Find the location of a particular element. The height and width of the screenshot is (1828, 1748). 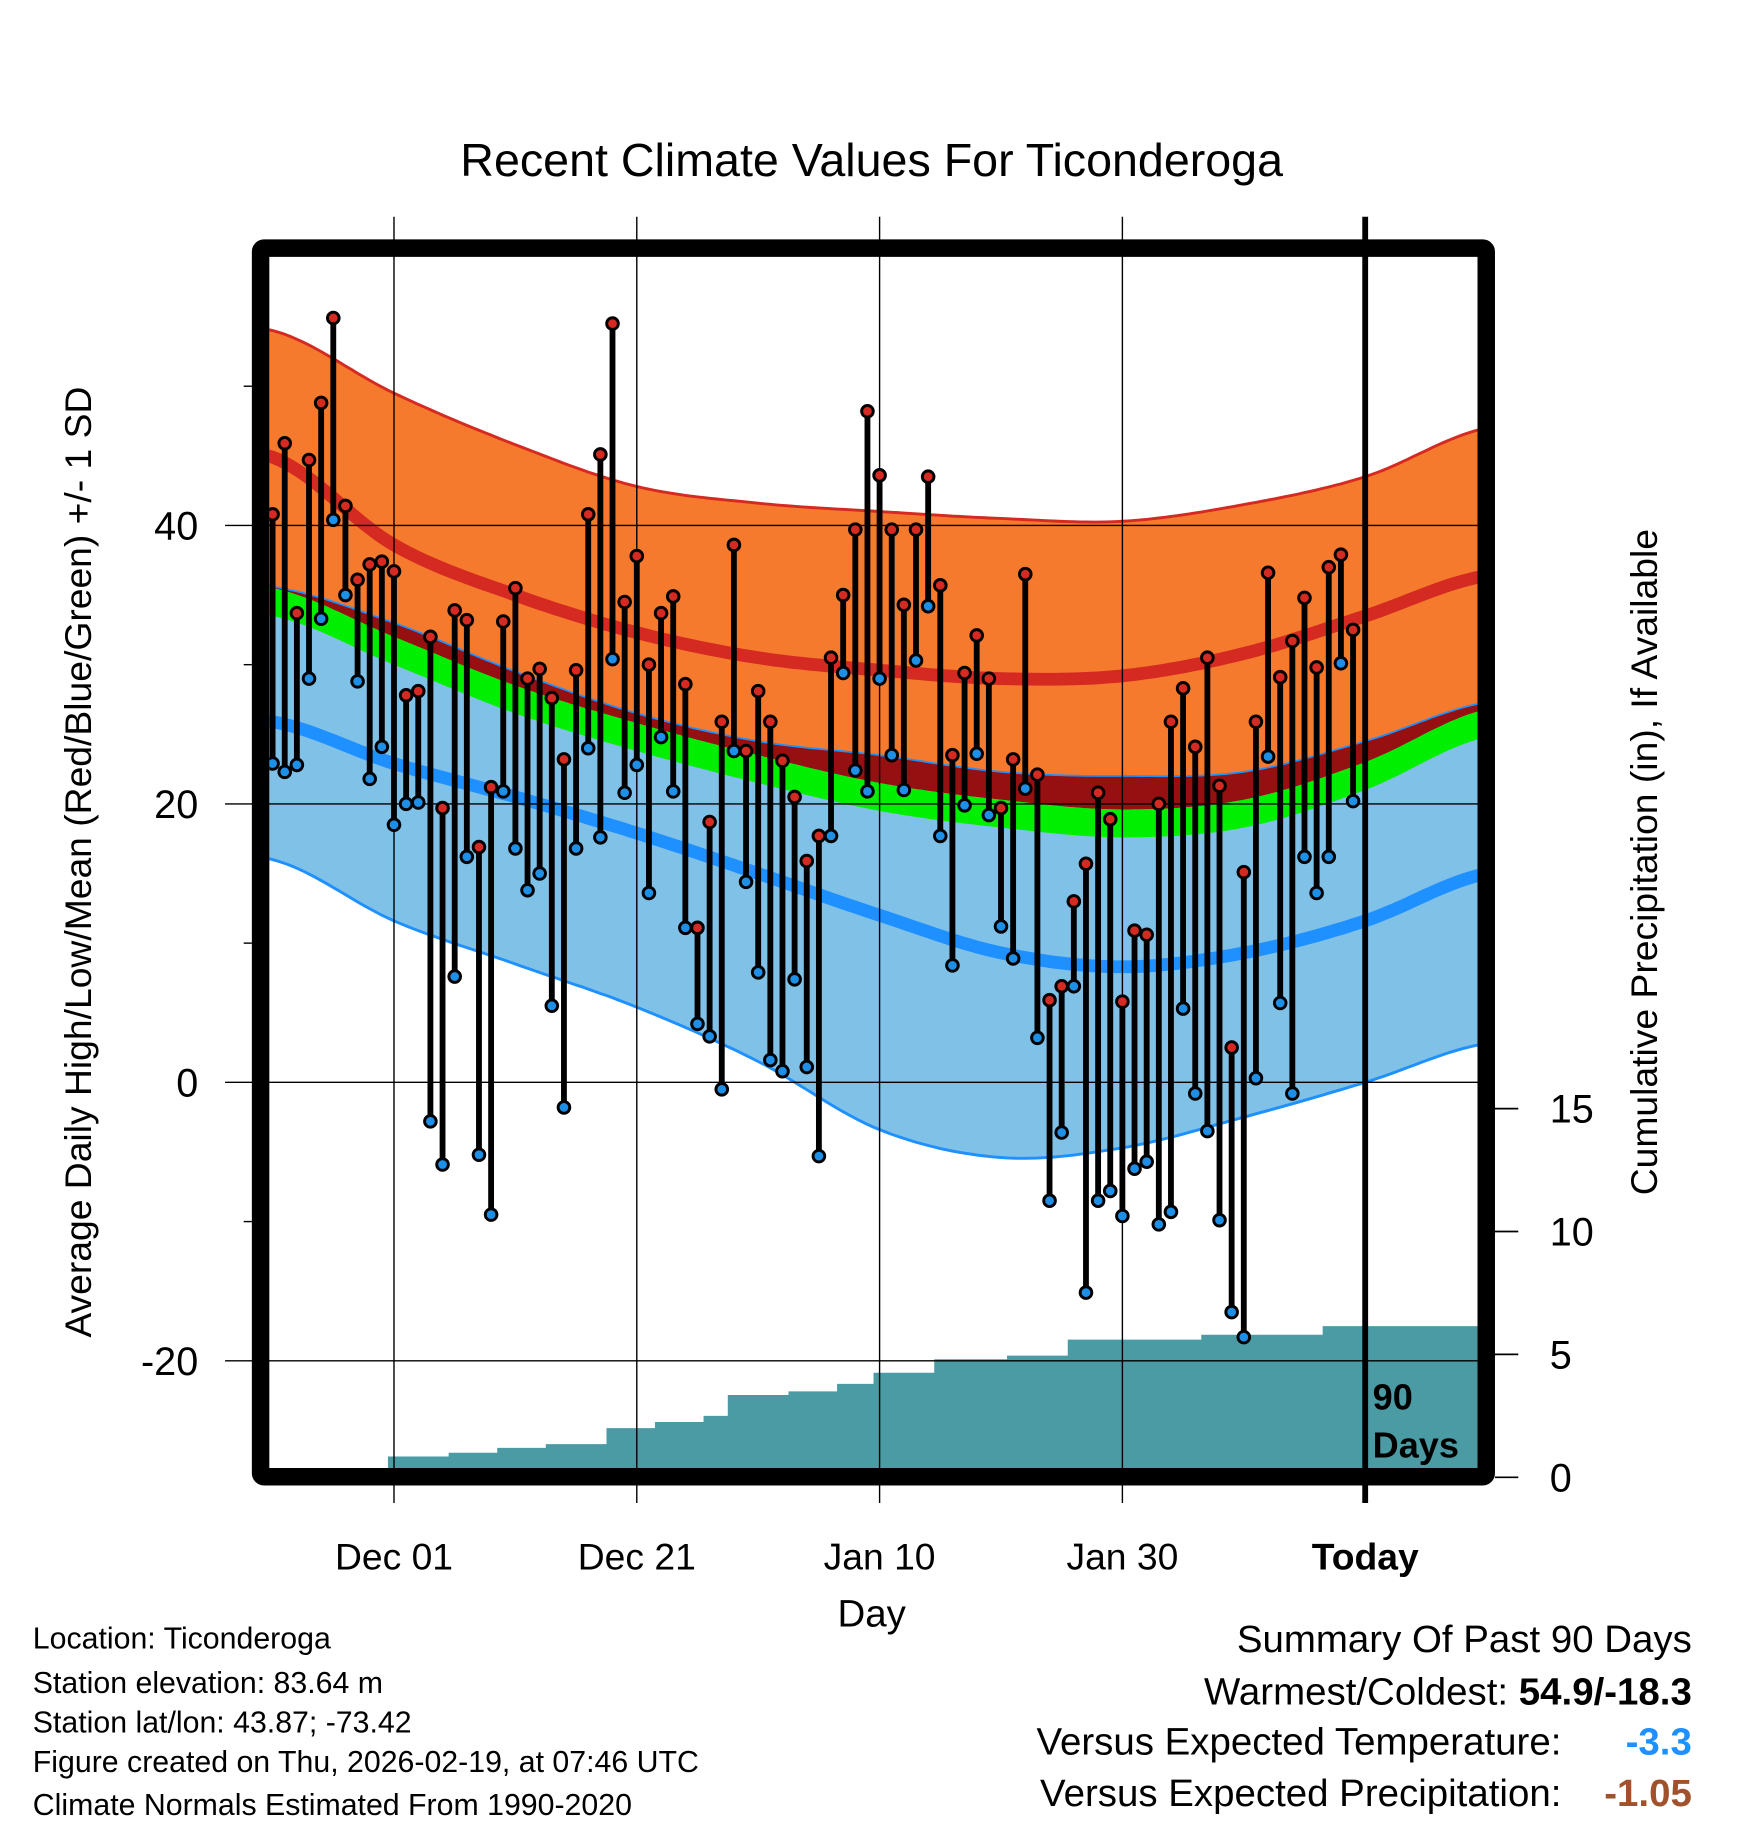

precip-anomaly-label: Versus Expected Precipitation: is located at coordinates (1300, 1793).